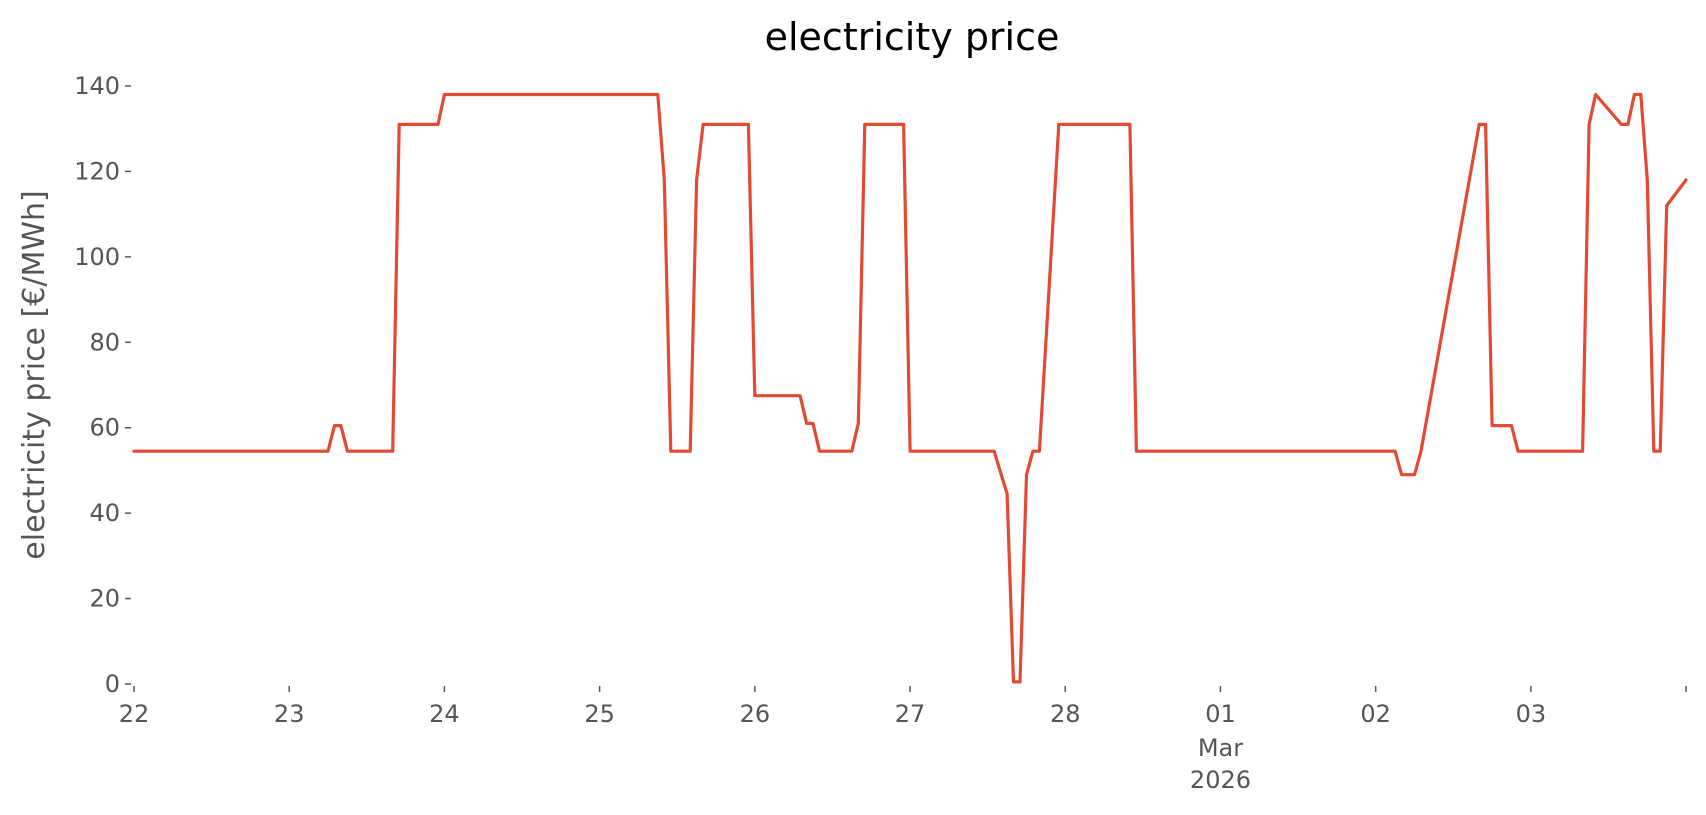  I want to click on x-tick-label: 26, so click(755, 714).